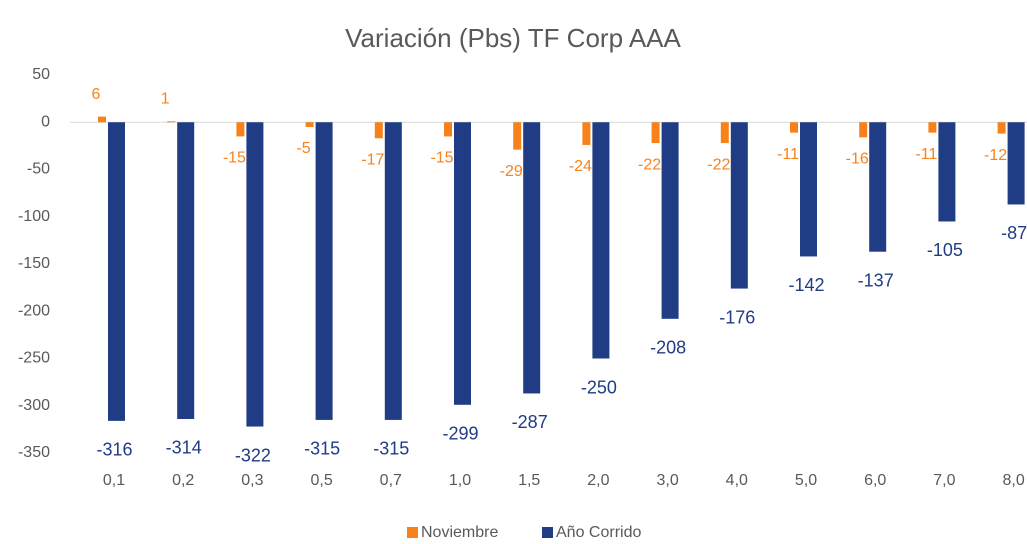 The width and height of the screenshot is (1027, 544). Describe the element at coordinates (667, 480) in the screenshot. I see `x-tick-label: 3,0` at that location.